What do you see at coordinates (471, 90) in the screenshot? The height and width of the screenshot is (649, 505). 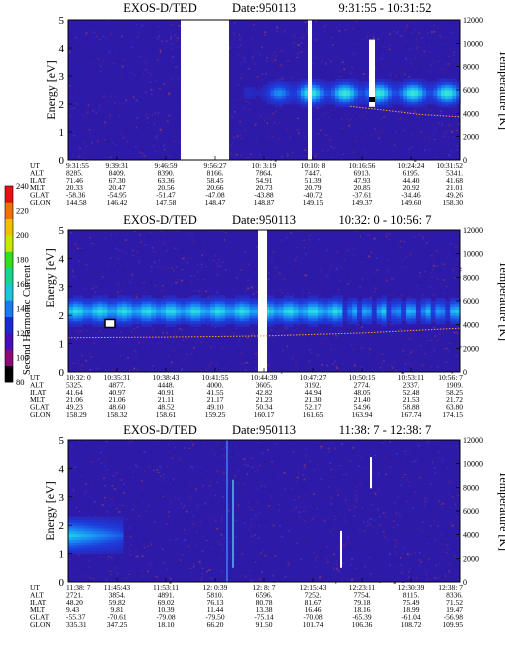 I see `y2-tick-label: 6000` at bounding box center [471, 90].